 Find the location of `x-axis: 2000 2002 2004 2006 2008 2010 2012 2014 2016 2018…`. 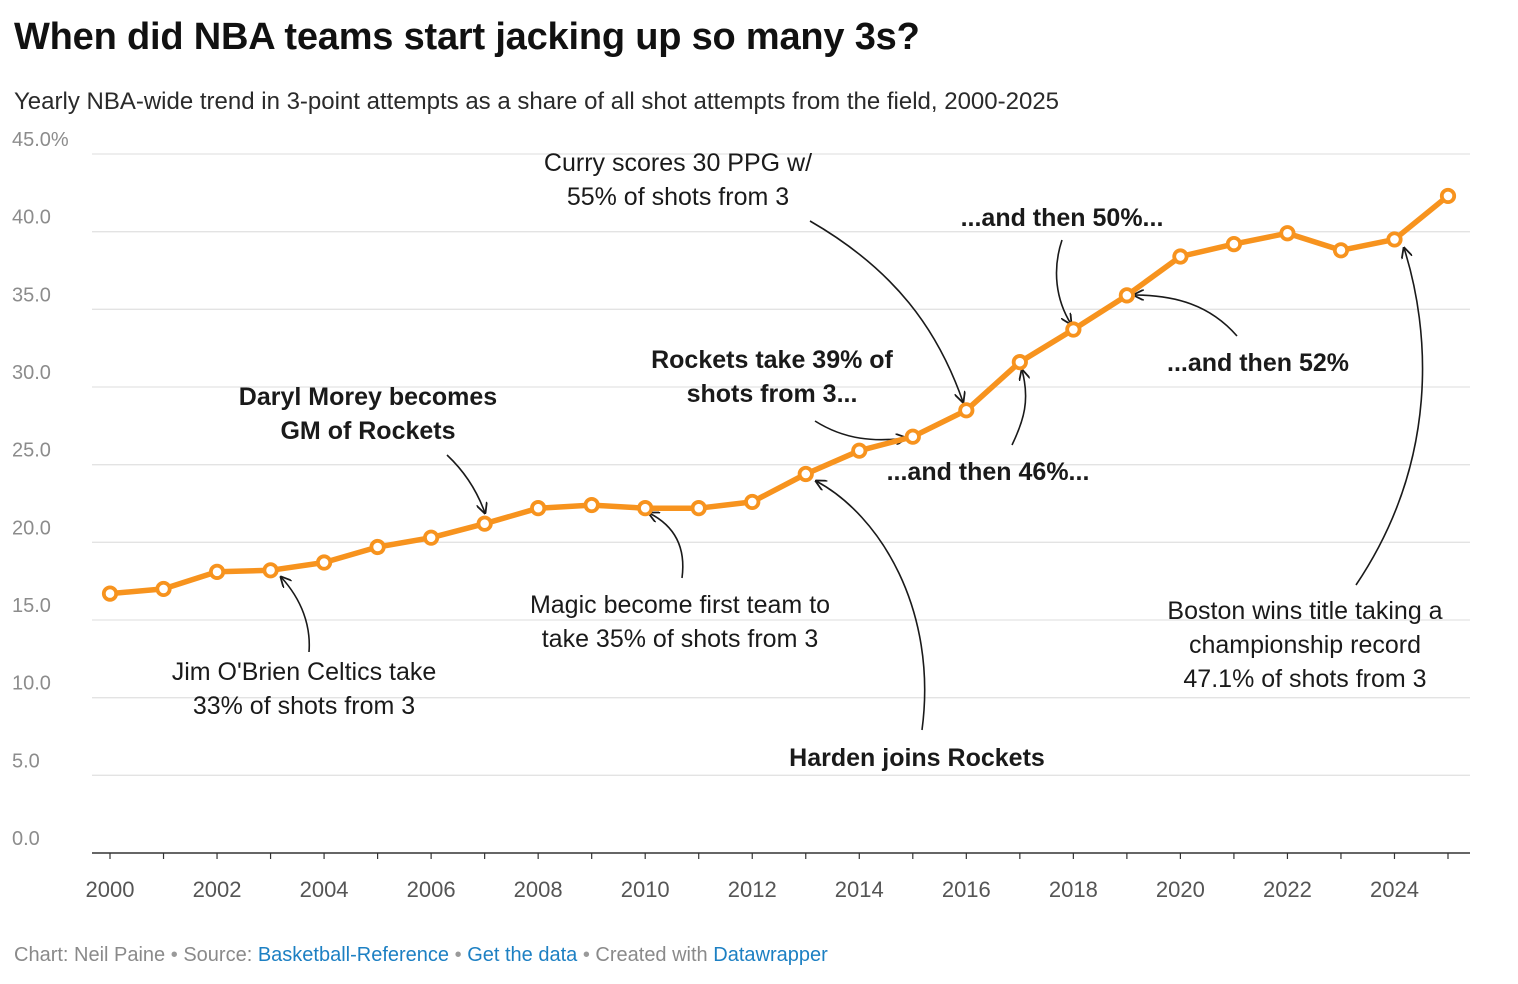

x-axis: 2000 2002 2004 2006 2008 2010 2012 2014 2016 2018… is located at coordinates (778, 877).